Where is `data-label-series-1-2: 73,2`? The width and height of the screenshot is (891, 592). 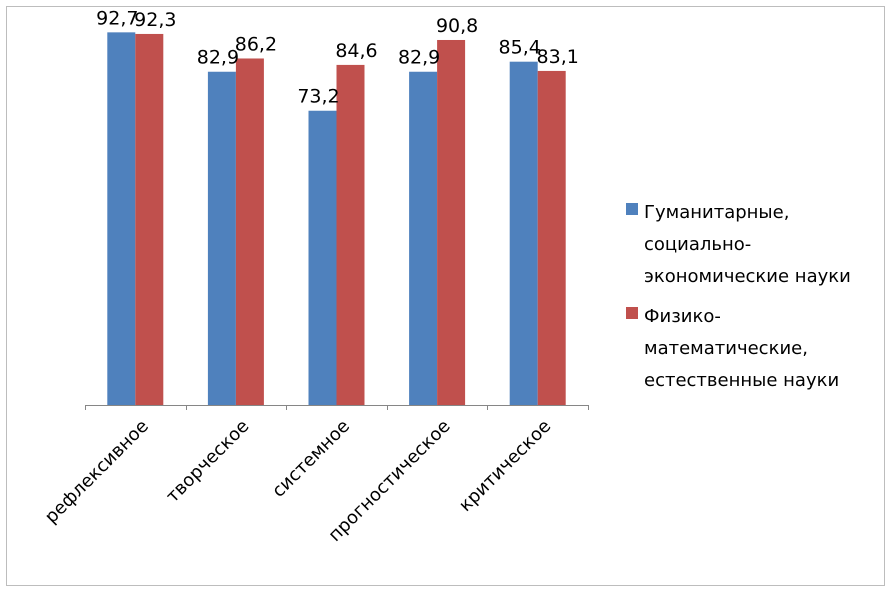
data-label-series-1-2: 73,2 is located at coordinates (318, 97).